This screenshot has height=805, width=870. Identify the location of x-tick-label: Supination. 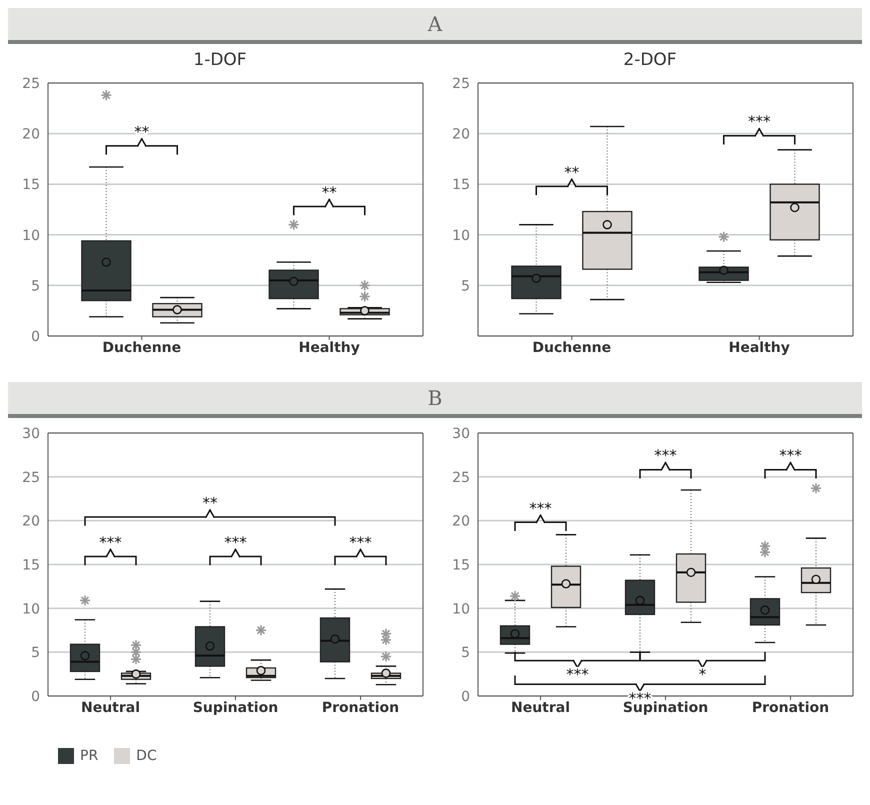
(235, 708).